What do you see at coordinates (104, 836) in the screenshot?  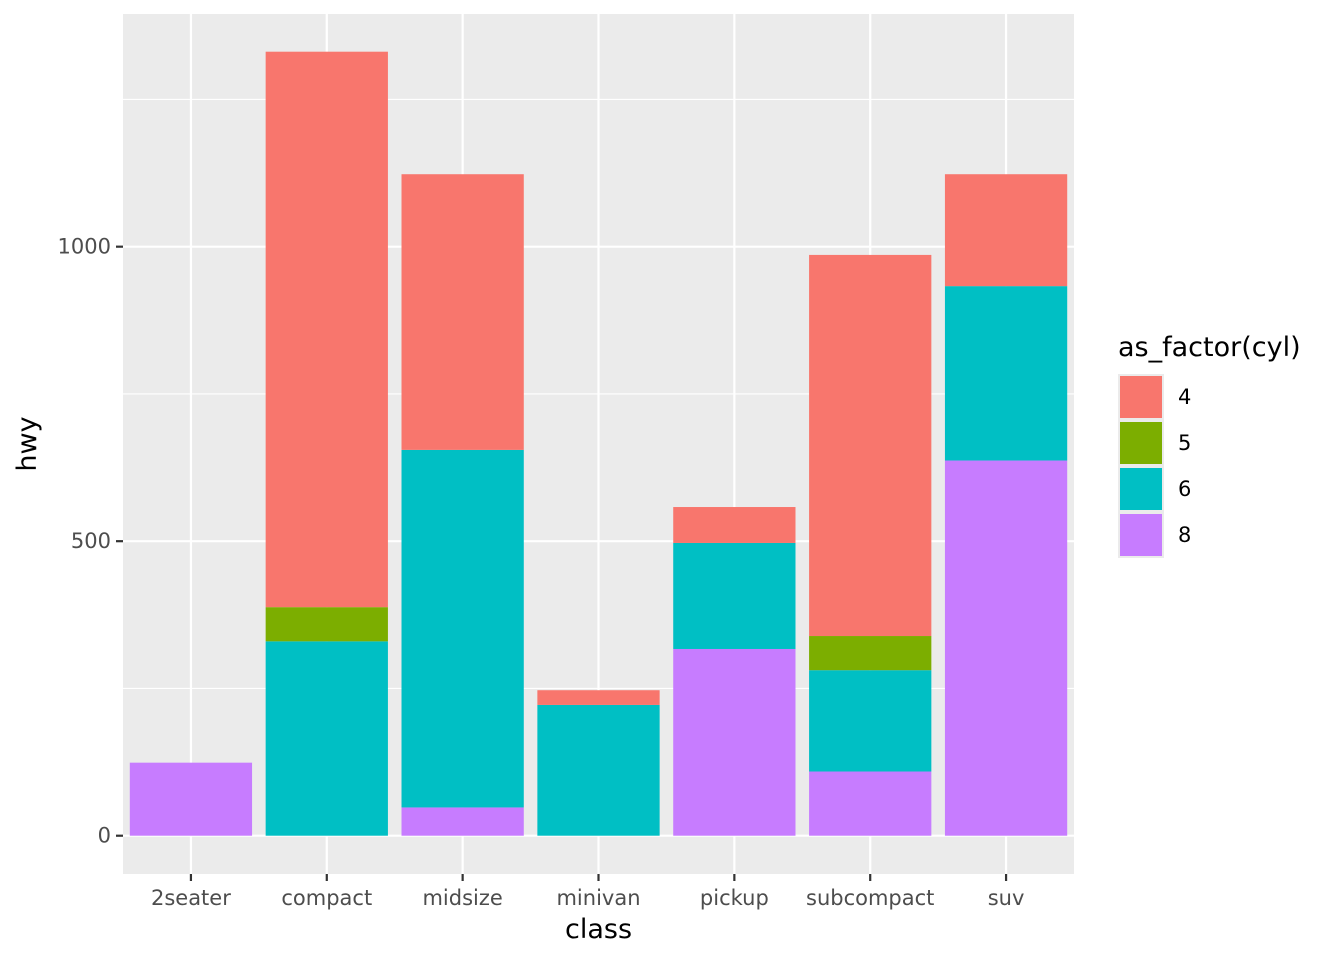 I see `y-tick-label: 0` at bounding box center [104, 836].